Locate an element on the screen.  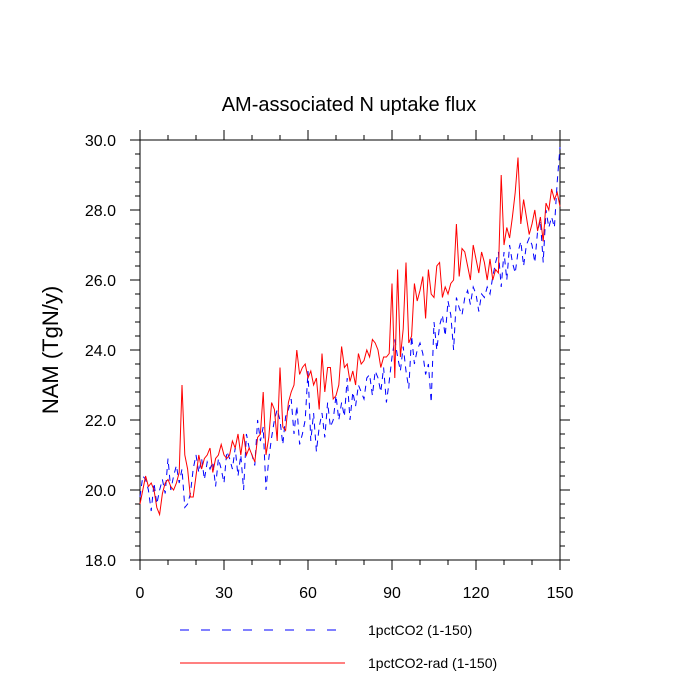
x-tick-label: 60 is located at coordinates (308, 593).